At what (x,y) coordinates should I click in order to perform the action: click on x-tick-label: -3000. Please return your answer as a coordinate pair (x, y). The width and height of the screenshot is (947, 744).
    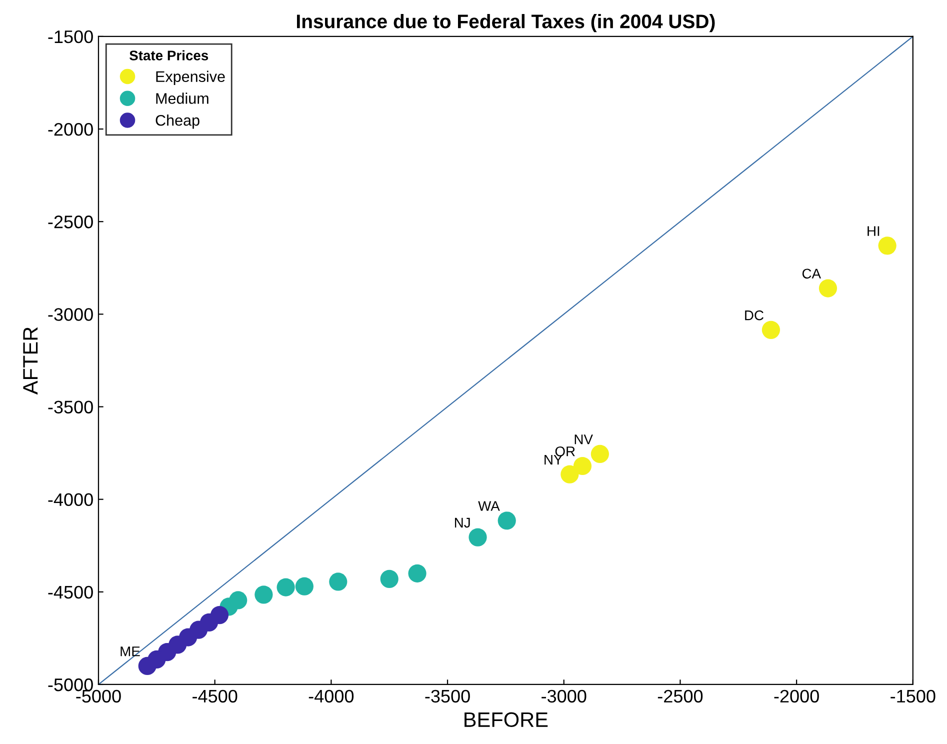
    Looking at the image, I should click on (564, 696).